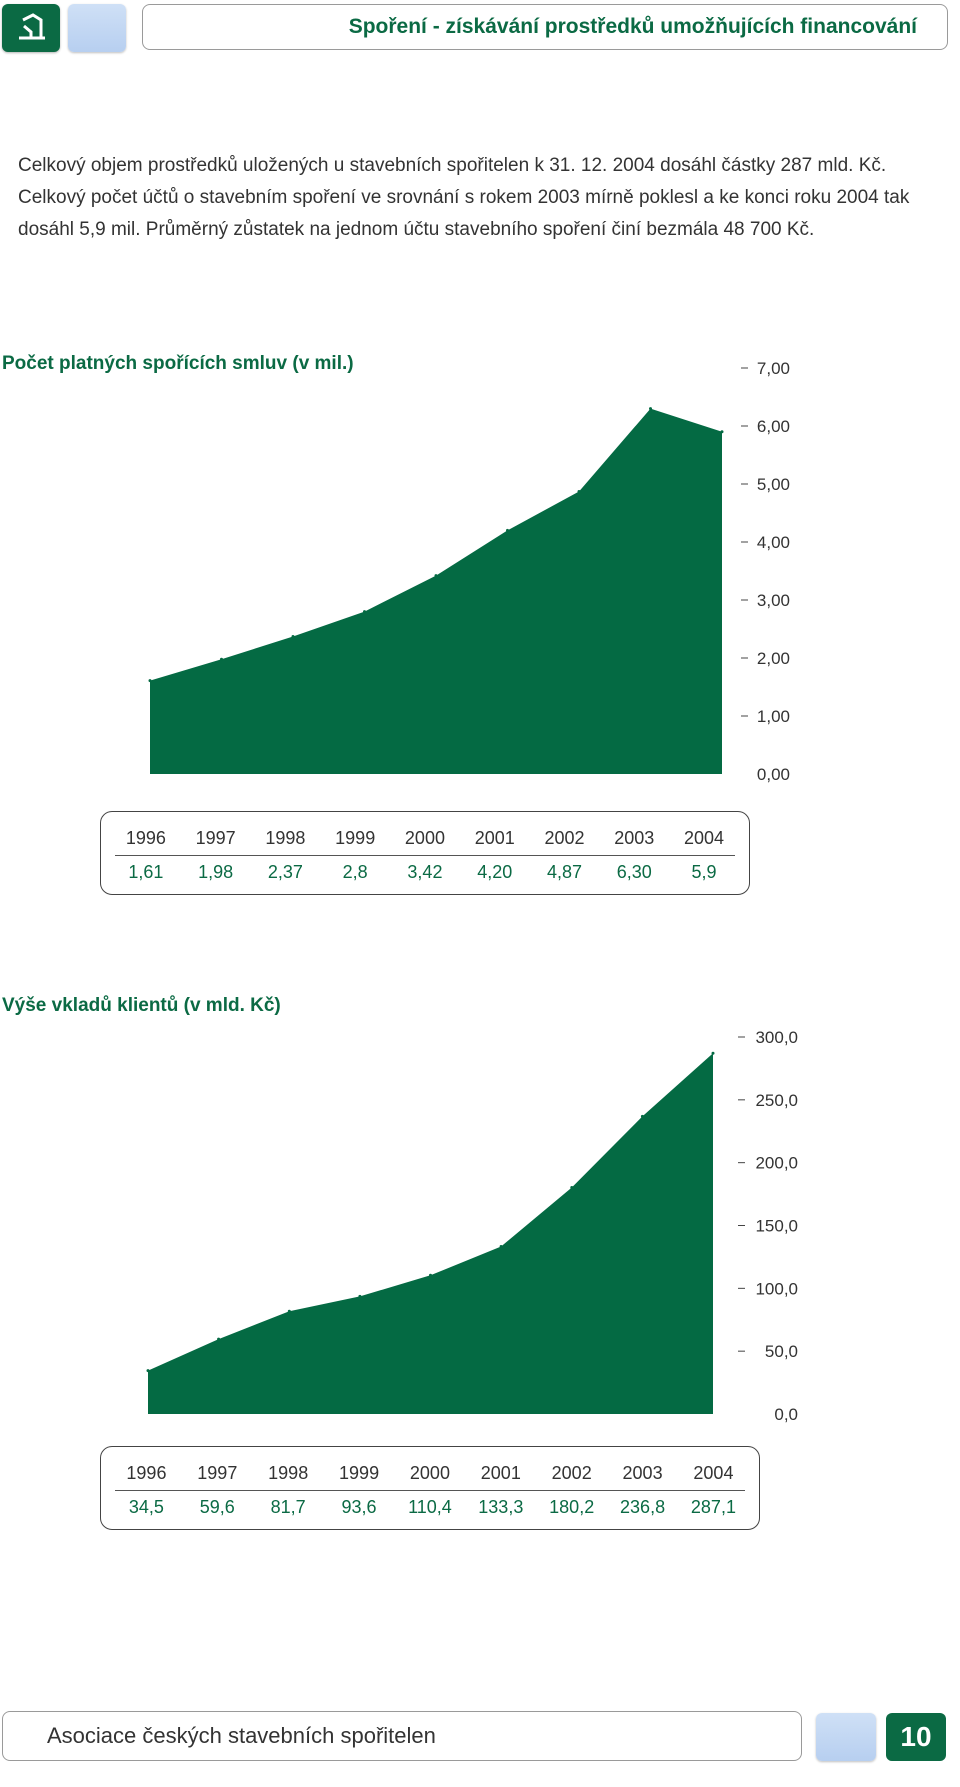  I want to click on table-value-cell: 287,1, so click(713, 1507).